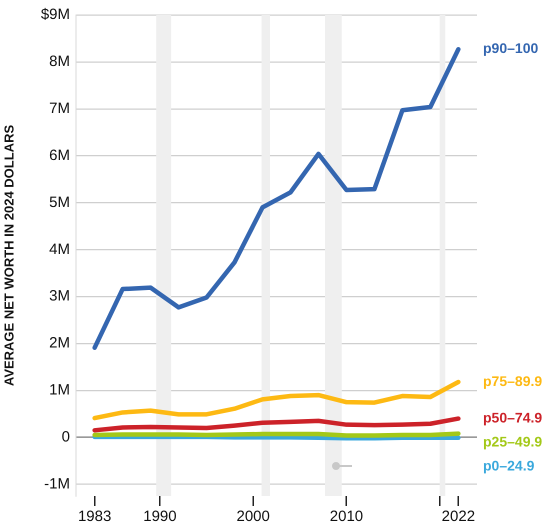 The height and width of the screenshot is (531, 557). What do you see at coordinates (509, 465) in the screenshot?
I see `text: p0–24.9` at bounding box center [509, 465].